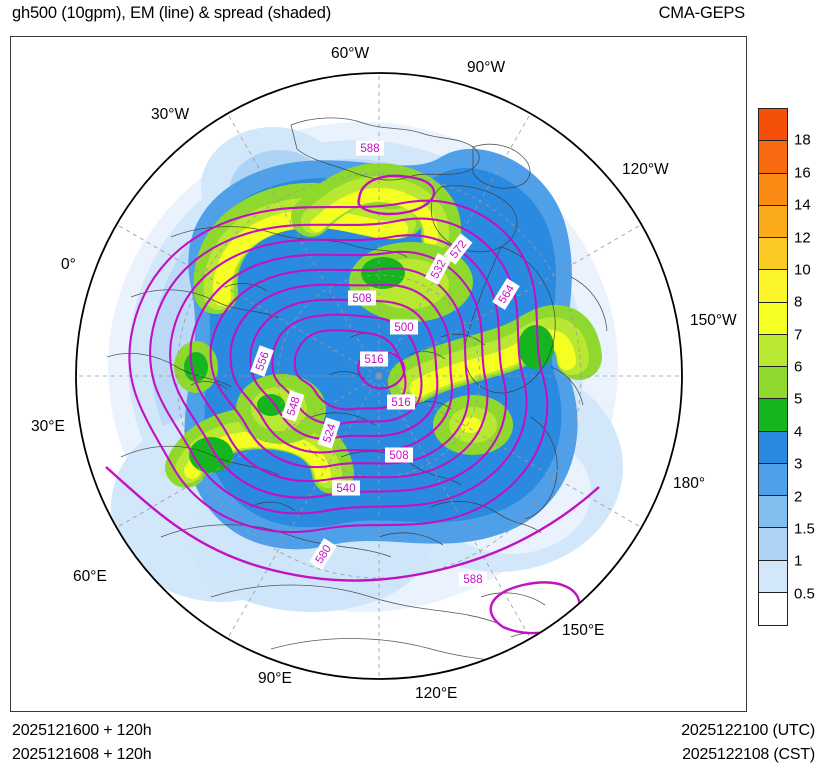 The width and height of the screenshot is (827, 776). What do you see at coordinates (802, 237) in the screenshot?
I see `colorbar-tick: 12` at bounding box center [802, 237].